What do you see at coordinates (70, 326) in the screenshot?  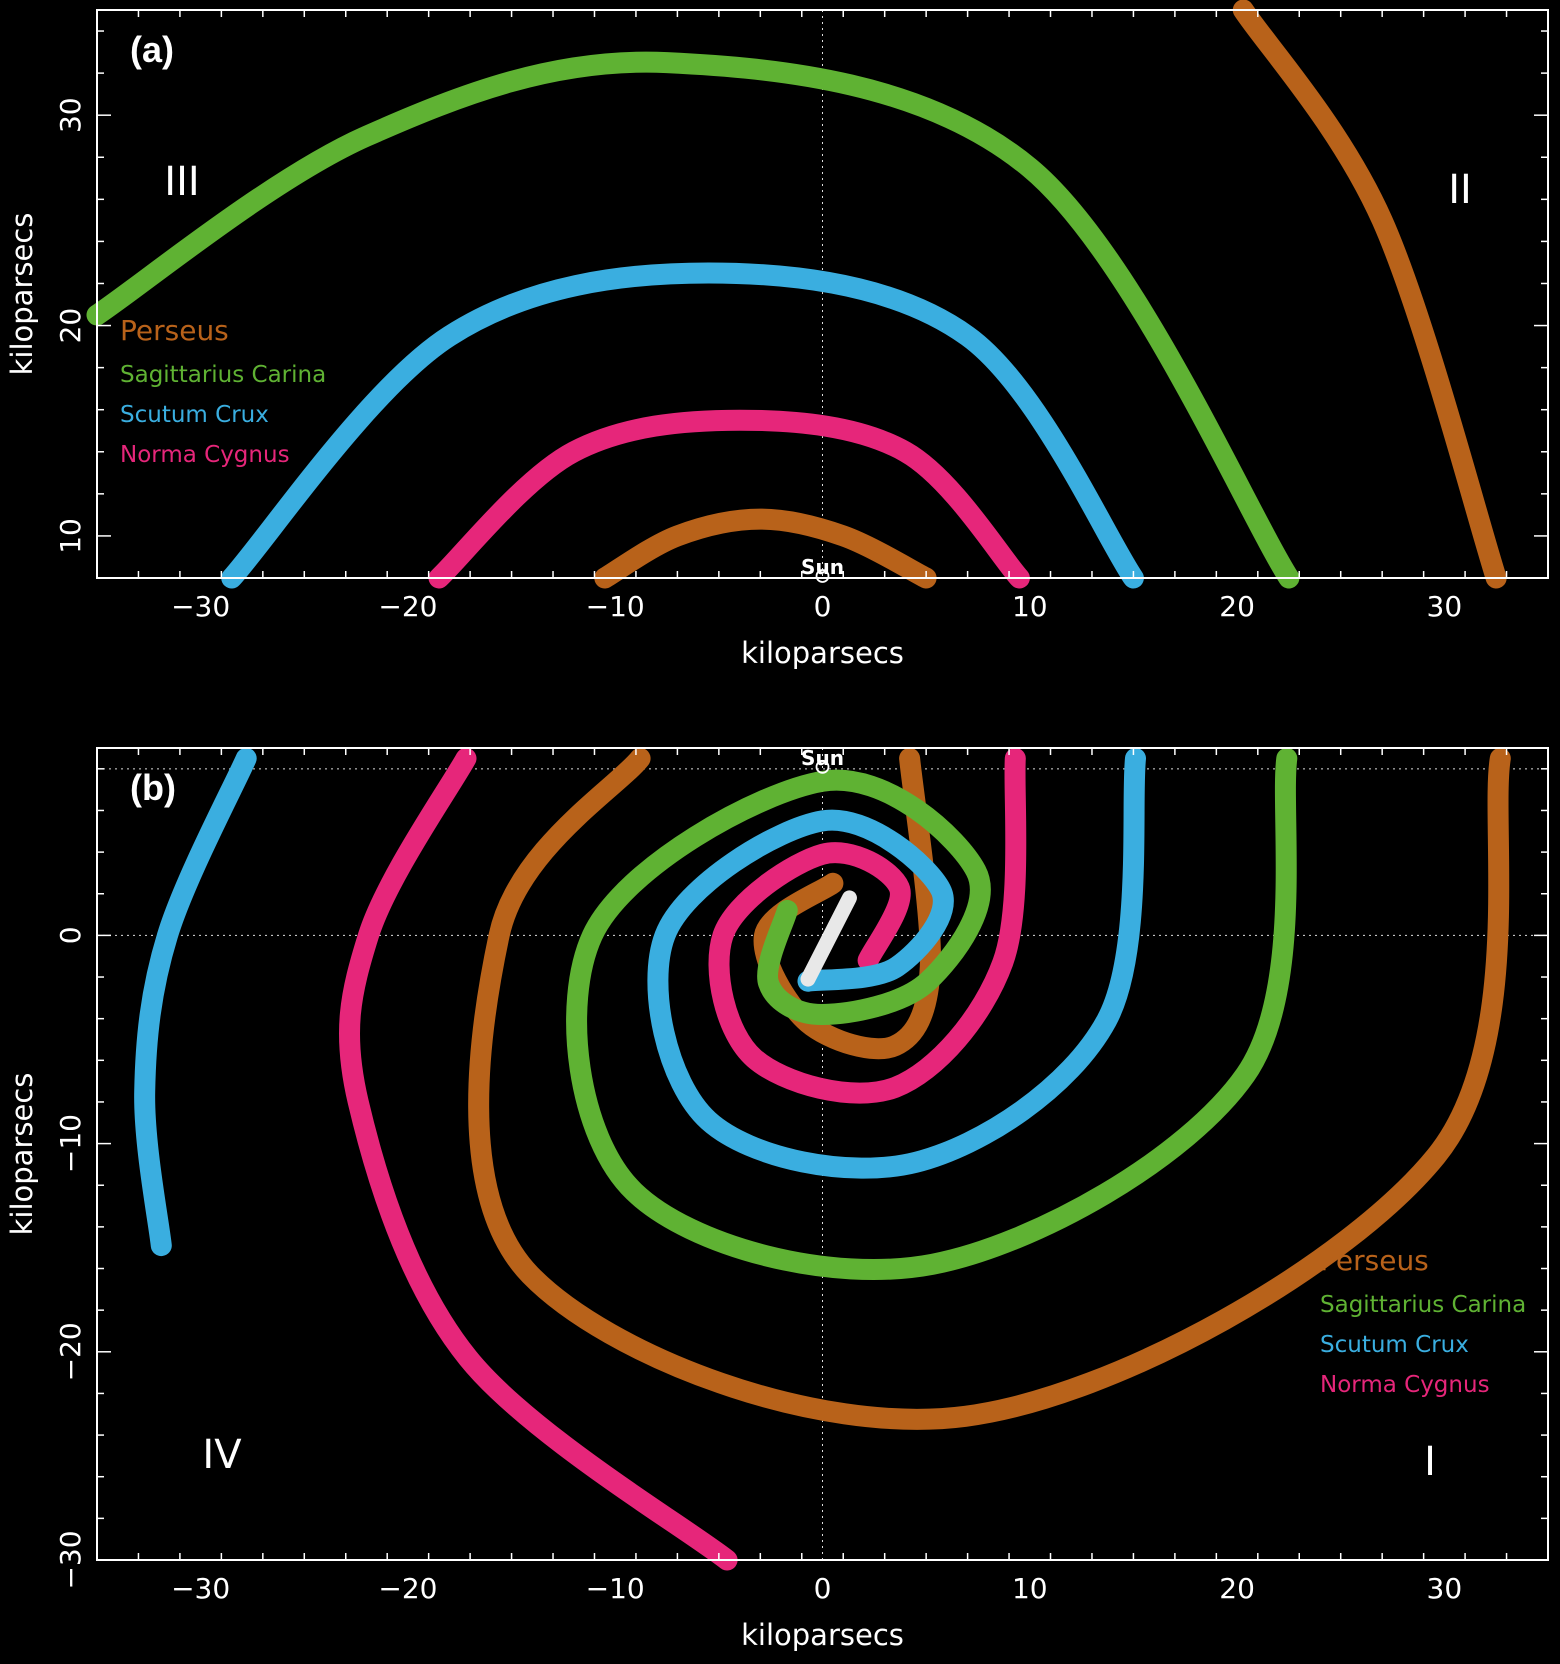 I see `y-tick-label: 20` at bounding box center [70, 326].